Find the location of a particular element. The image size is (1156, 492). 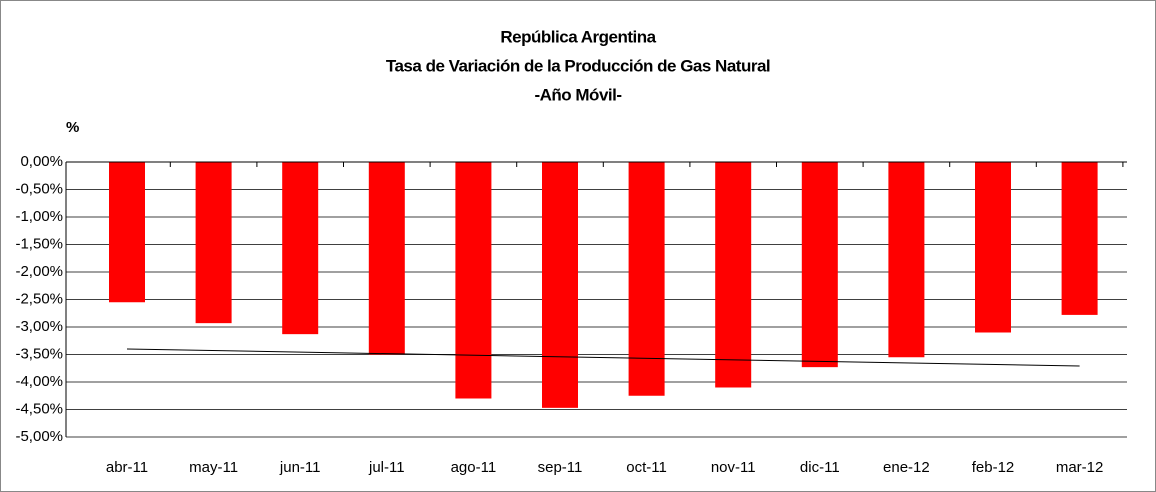

y-tick-label: -1,00% is located at coordinates (39, 216).